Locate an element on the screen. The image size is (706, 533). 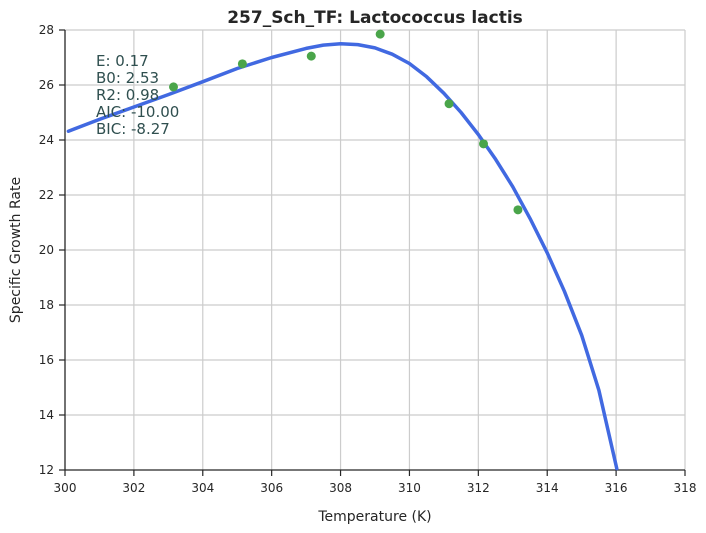
y-tick-label: 26 is located at coordinates (46, 85).